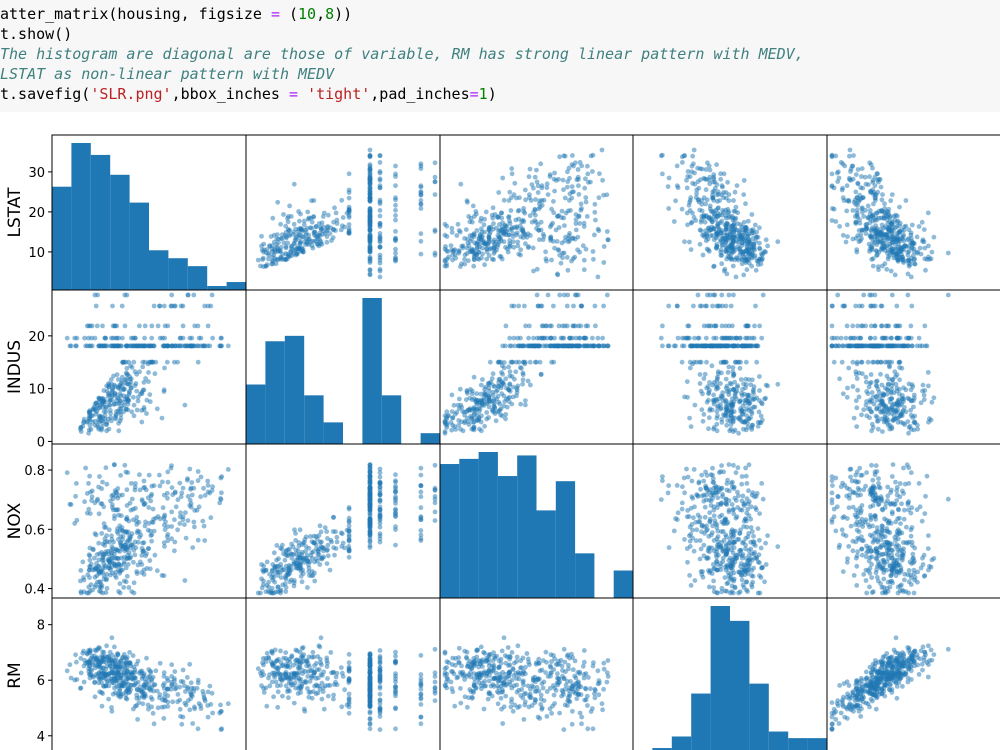 This screenshot has height=750, width=1000. I want to click on code-line: atter_matrix(housing, figsize = (10,8)), so click(176, 14).